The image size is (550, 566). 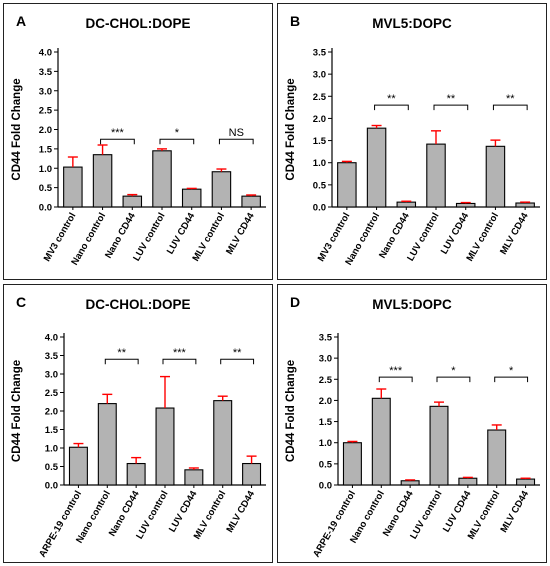 I want to click on panel-letter: D, so click(x=295, y=302).